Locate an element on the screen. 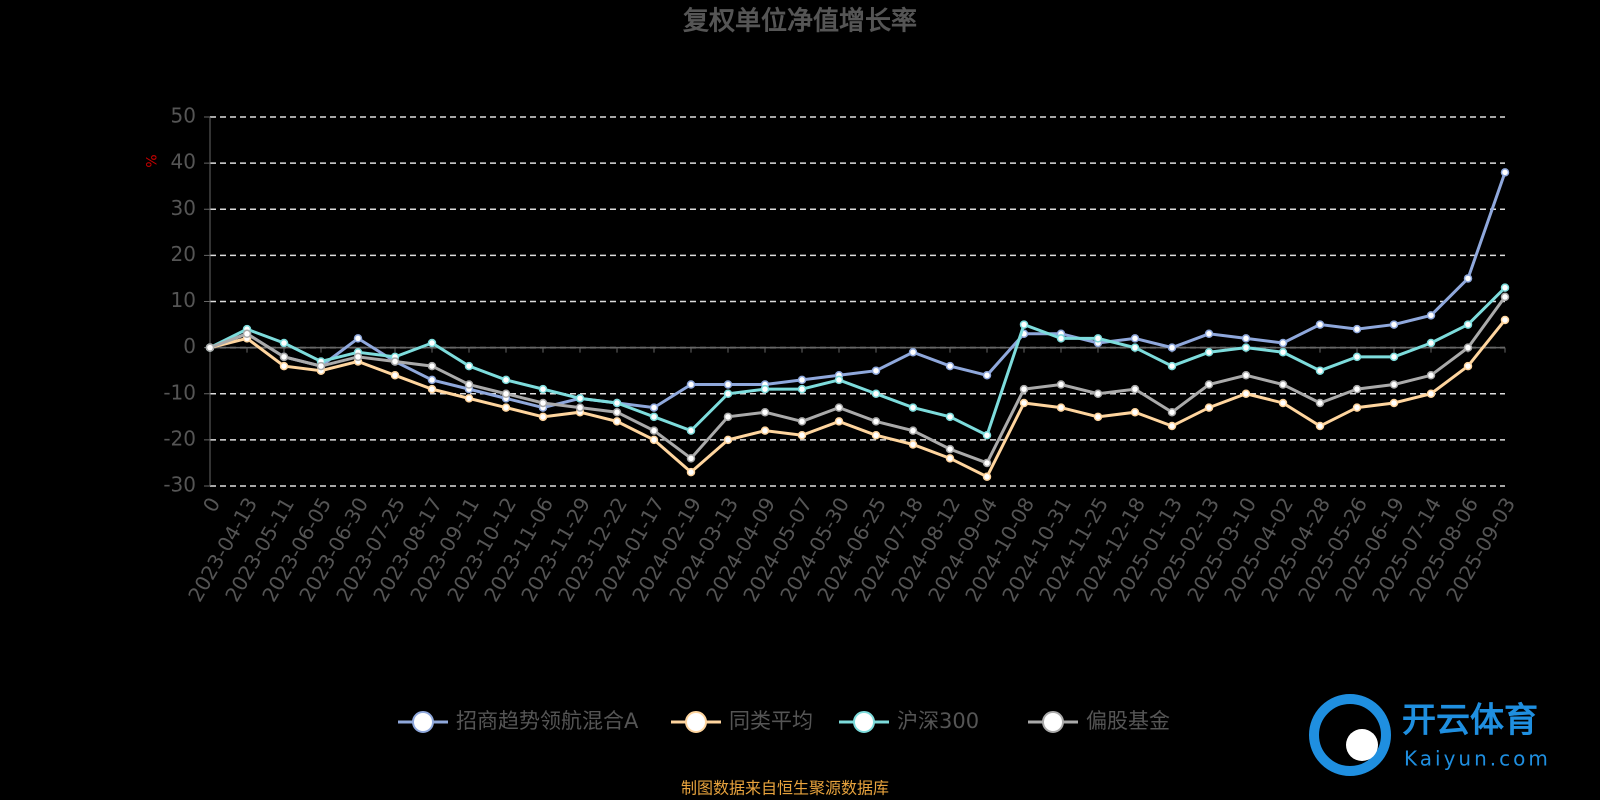 This screenshot has height=800, width=1600. legend-label: 招商趋势领航混合A is located at coordinates (547, 721).